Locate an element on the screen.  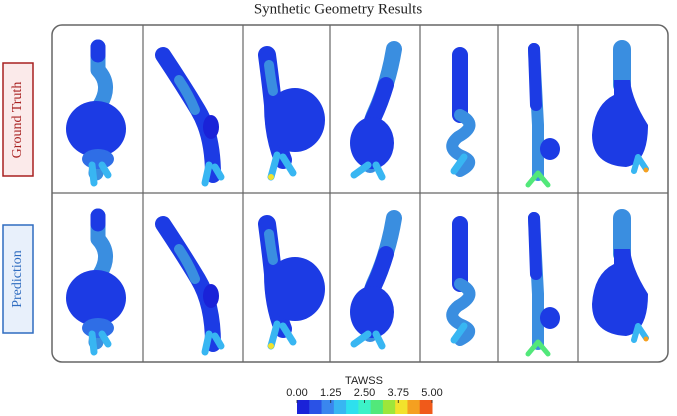
colorbar-title: TAWSS is located at coordinates (364, 381).